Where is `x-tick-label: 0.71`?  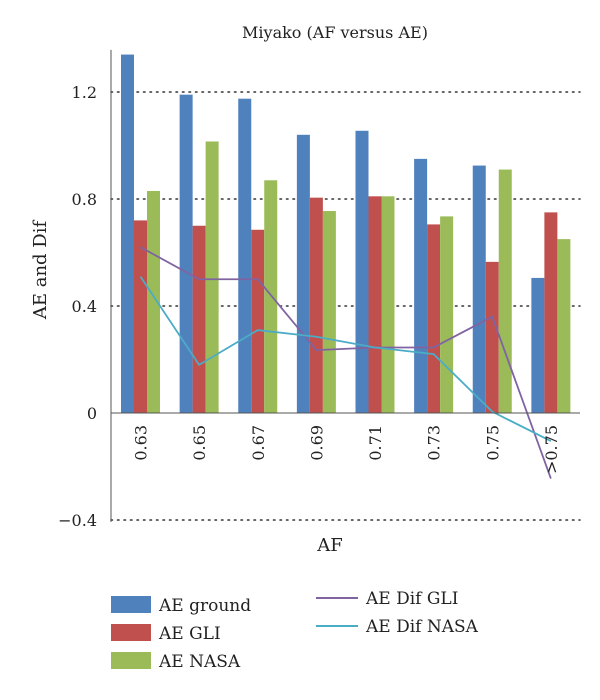
x-tick-label: 0.71 is located at coordinates (375, 443).